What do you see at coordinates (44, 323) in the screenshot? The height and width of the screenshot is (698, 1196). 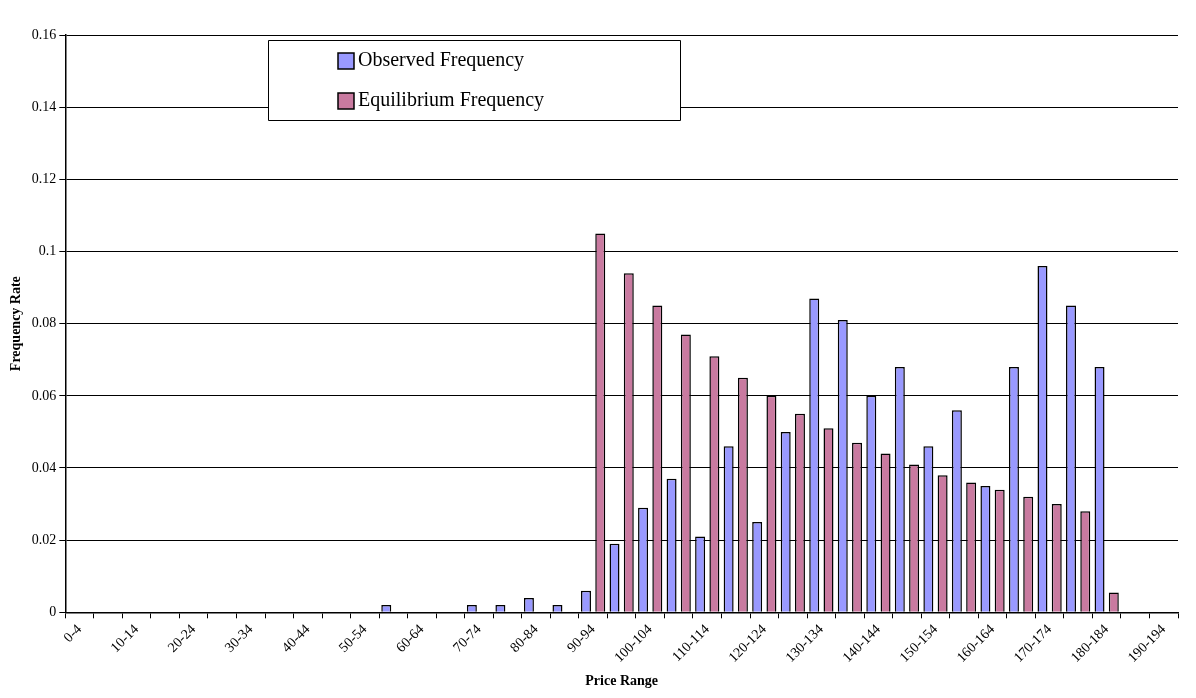 I see `y-tick-label: 0.08` at bounding box center [44, 323].